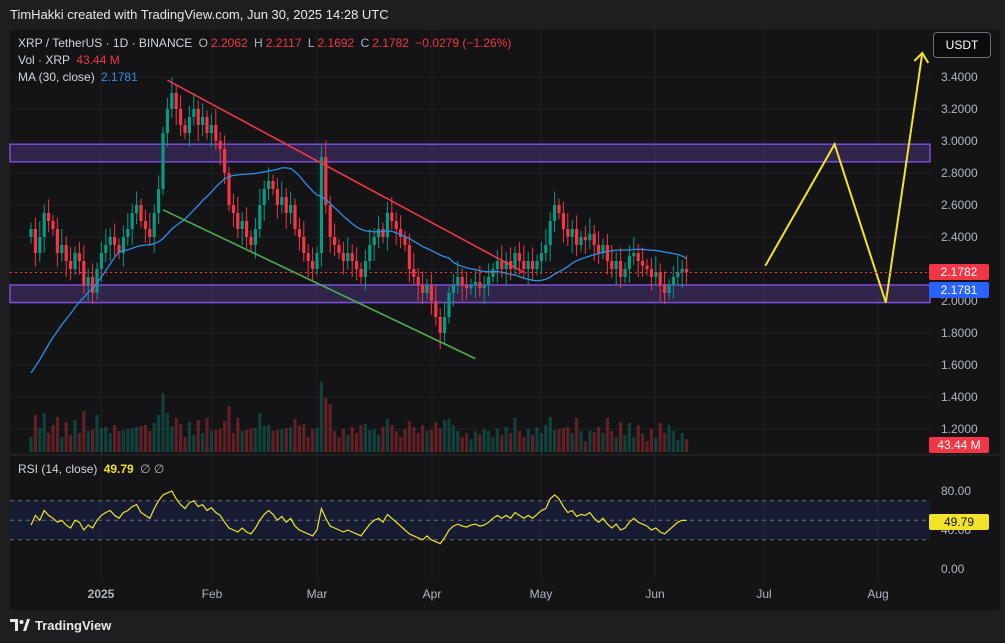 Image resolution: width=1005 pixels, height=643 pixels. What do you see at coordinates (346, 176) in the screenshot?
I see `resistance-trendline` at bounding box center [346, 176].